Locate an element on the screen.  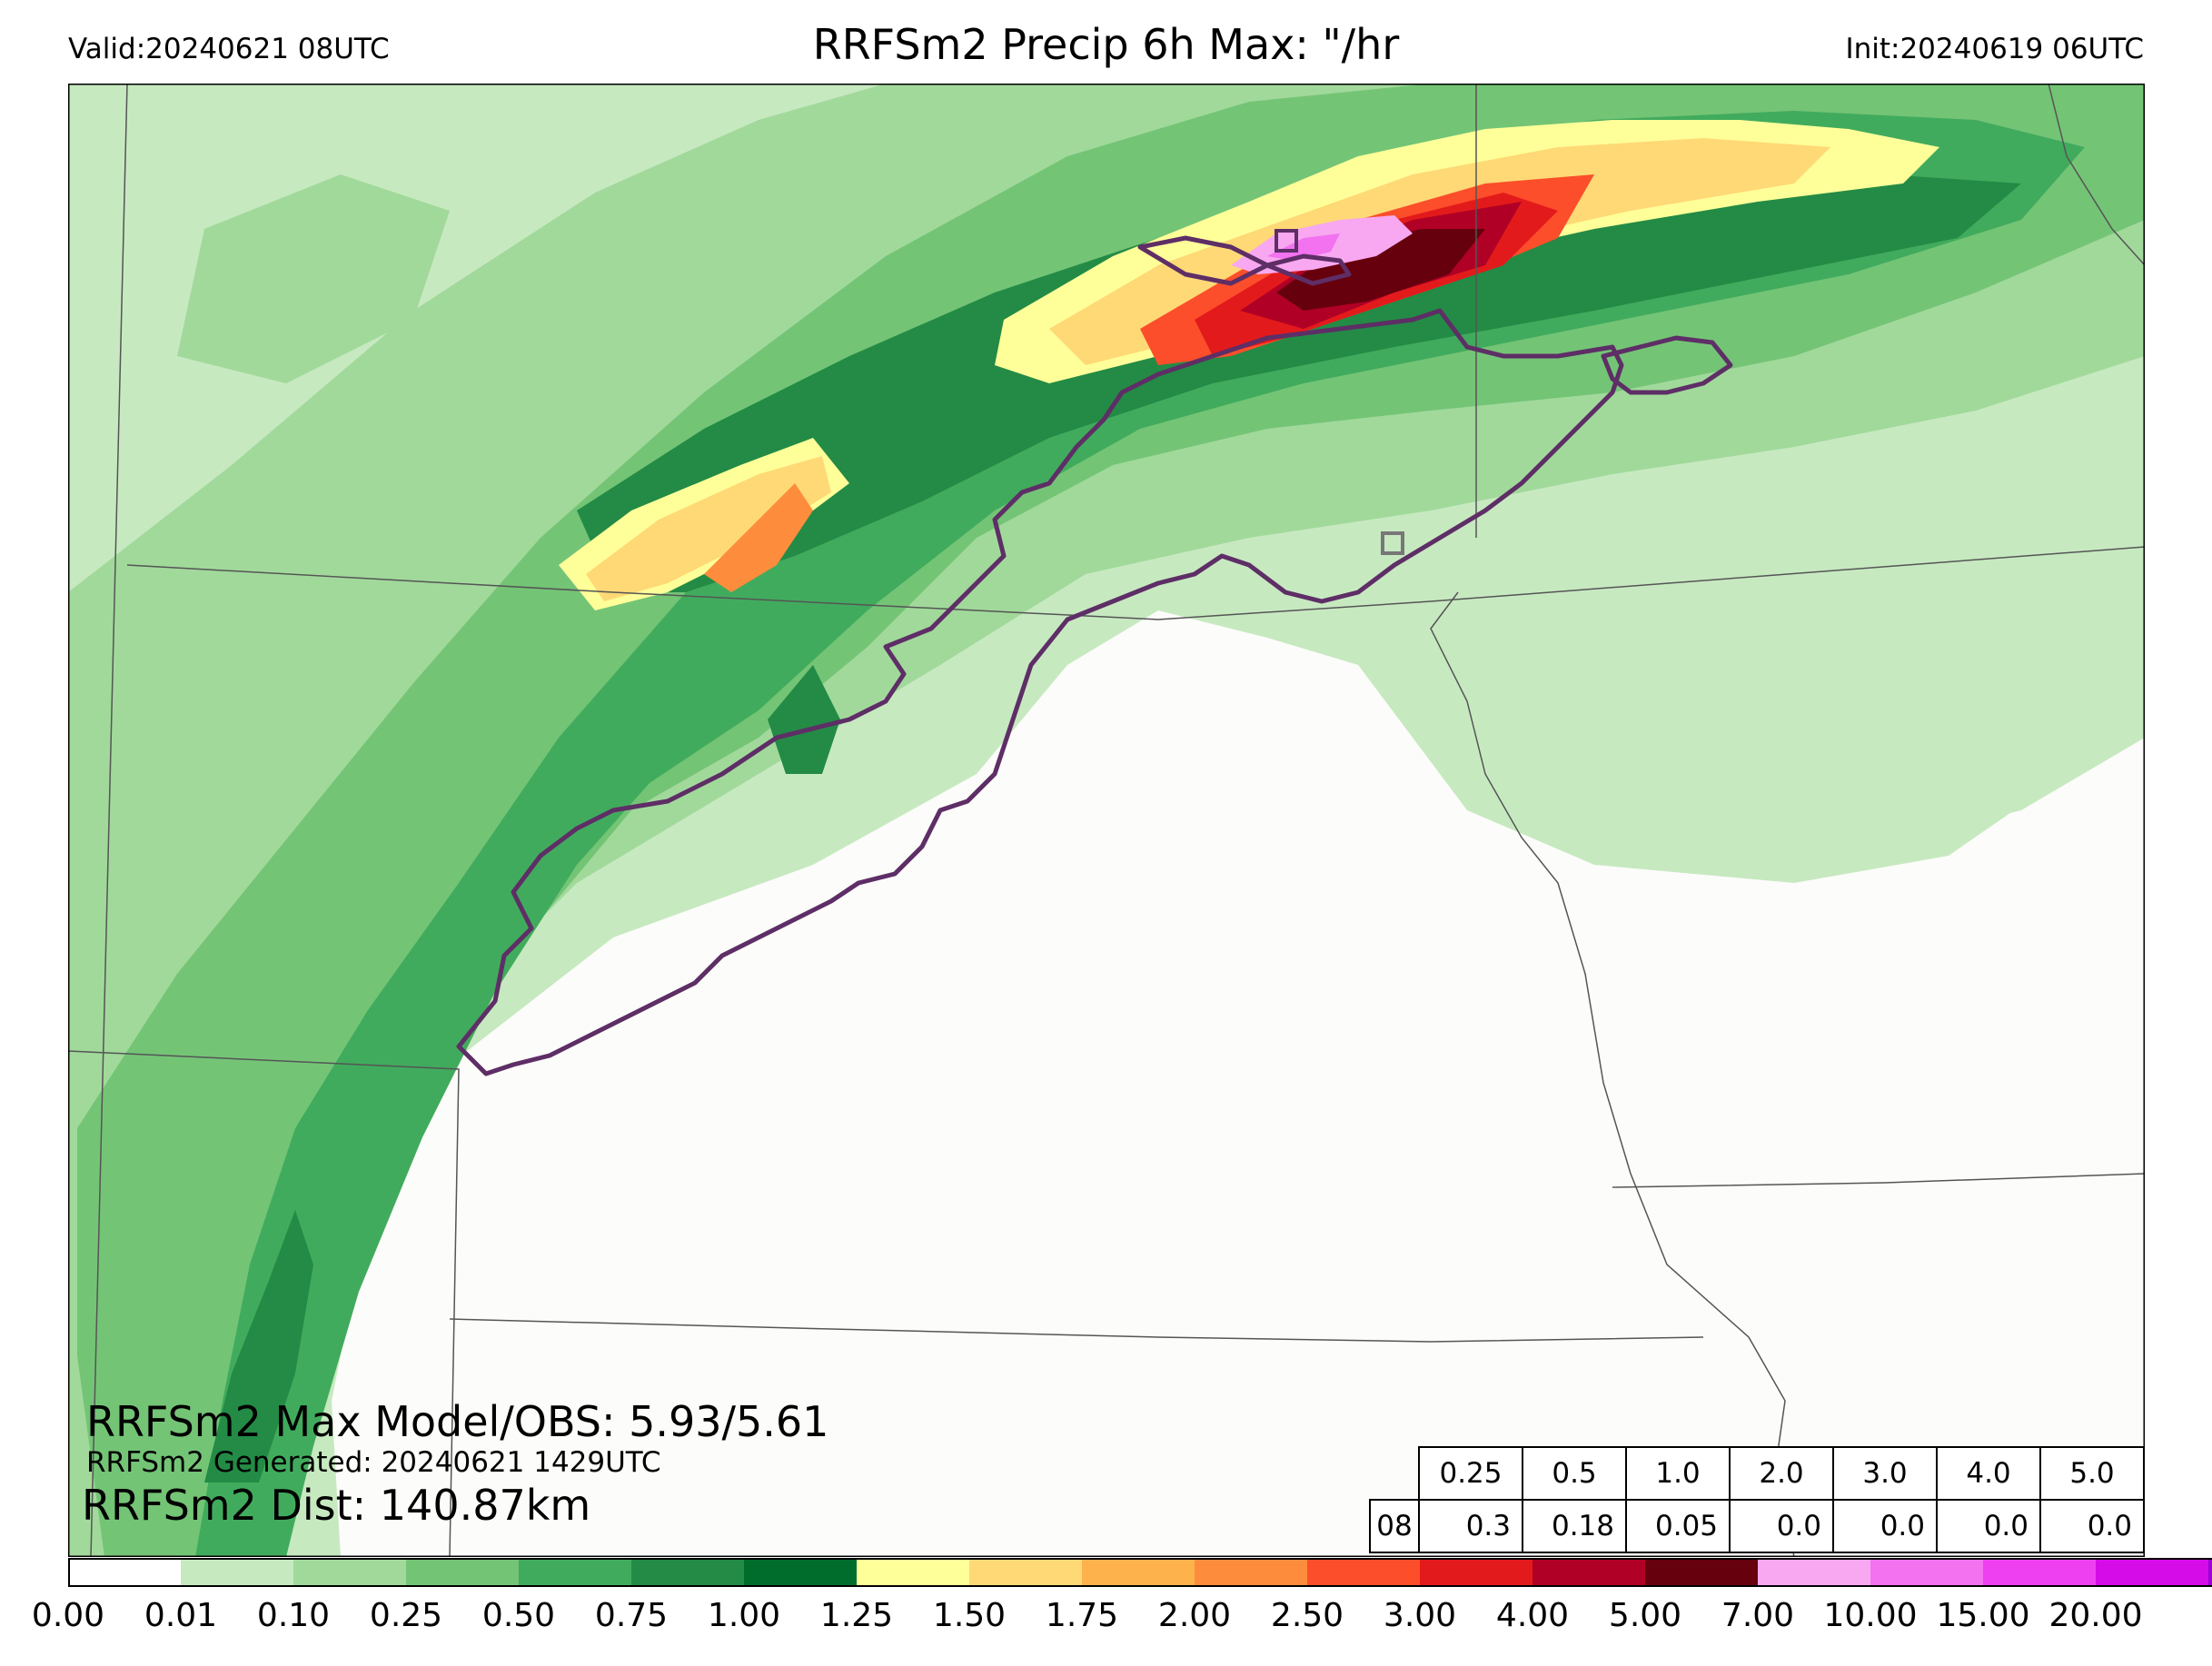
colorbar-tick: 0.50 is located at coordinates (518, 1615).